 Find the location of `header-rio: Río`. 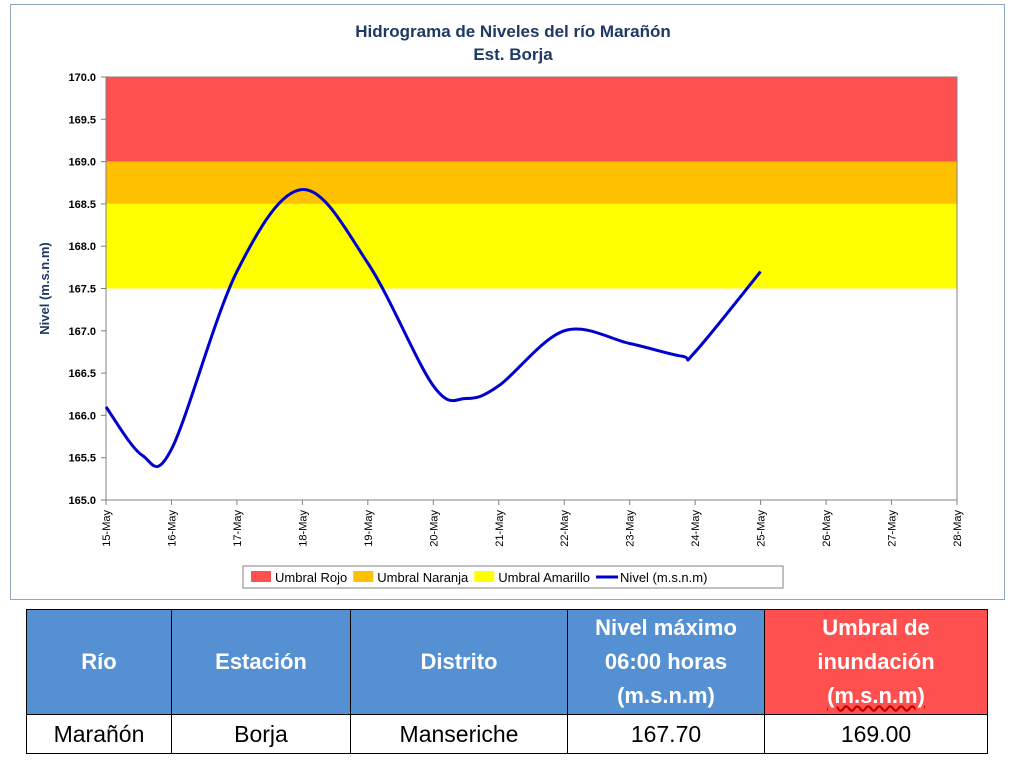

header-rio: Río is located at coordinates (99, 662).